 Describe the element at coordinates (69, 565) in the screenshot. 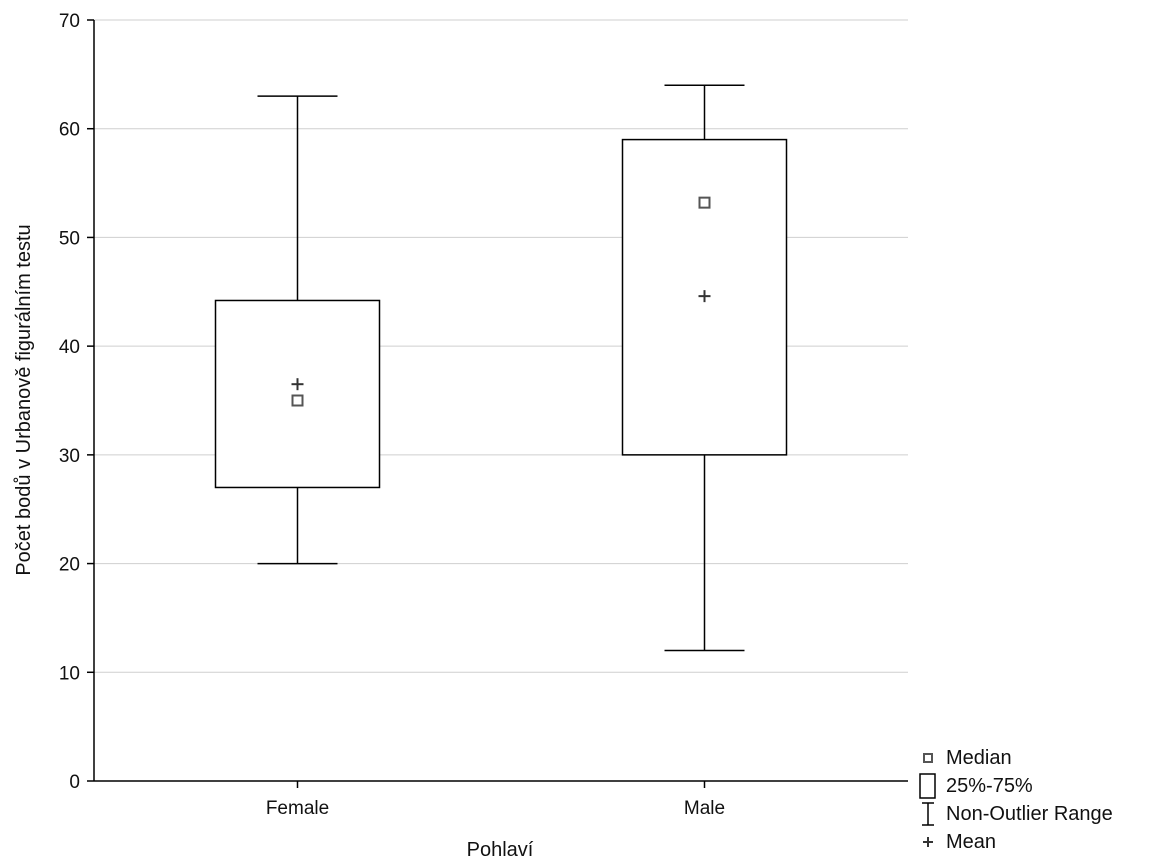

I see `y-tick-label: 20` at that location.